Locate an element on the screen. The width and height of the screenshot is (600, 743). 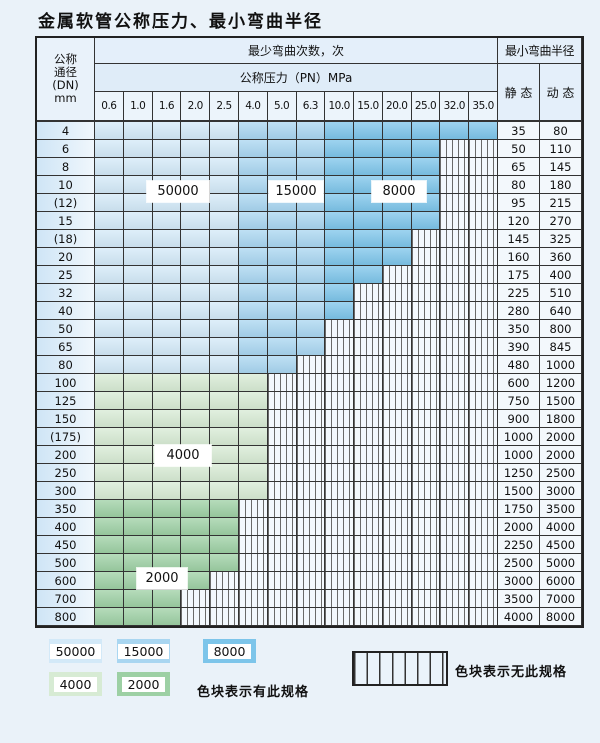
header-pressure-title: 公称压力（PN）MPa is located at coordinates (296, 78).